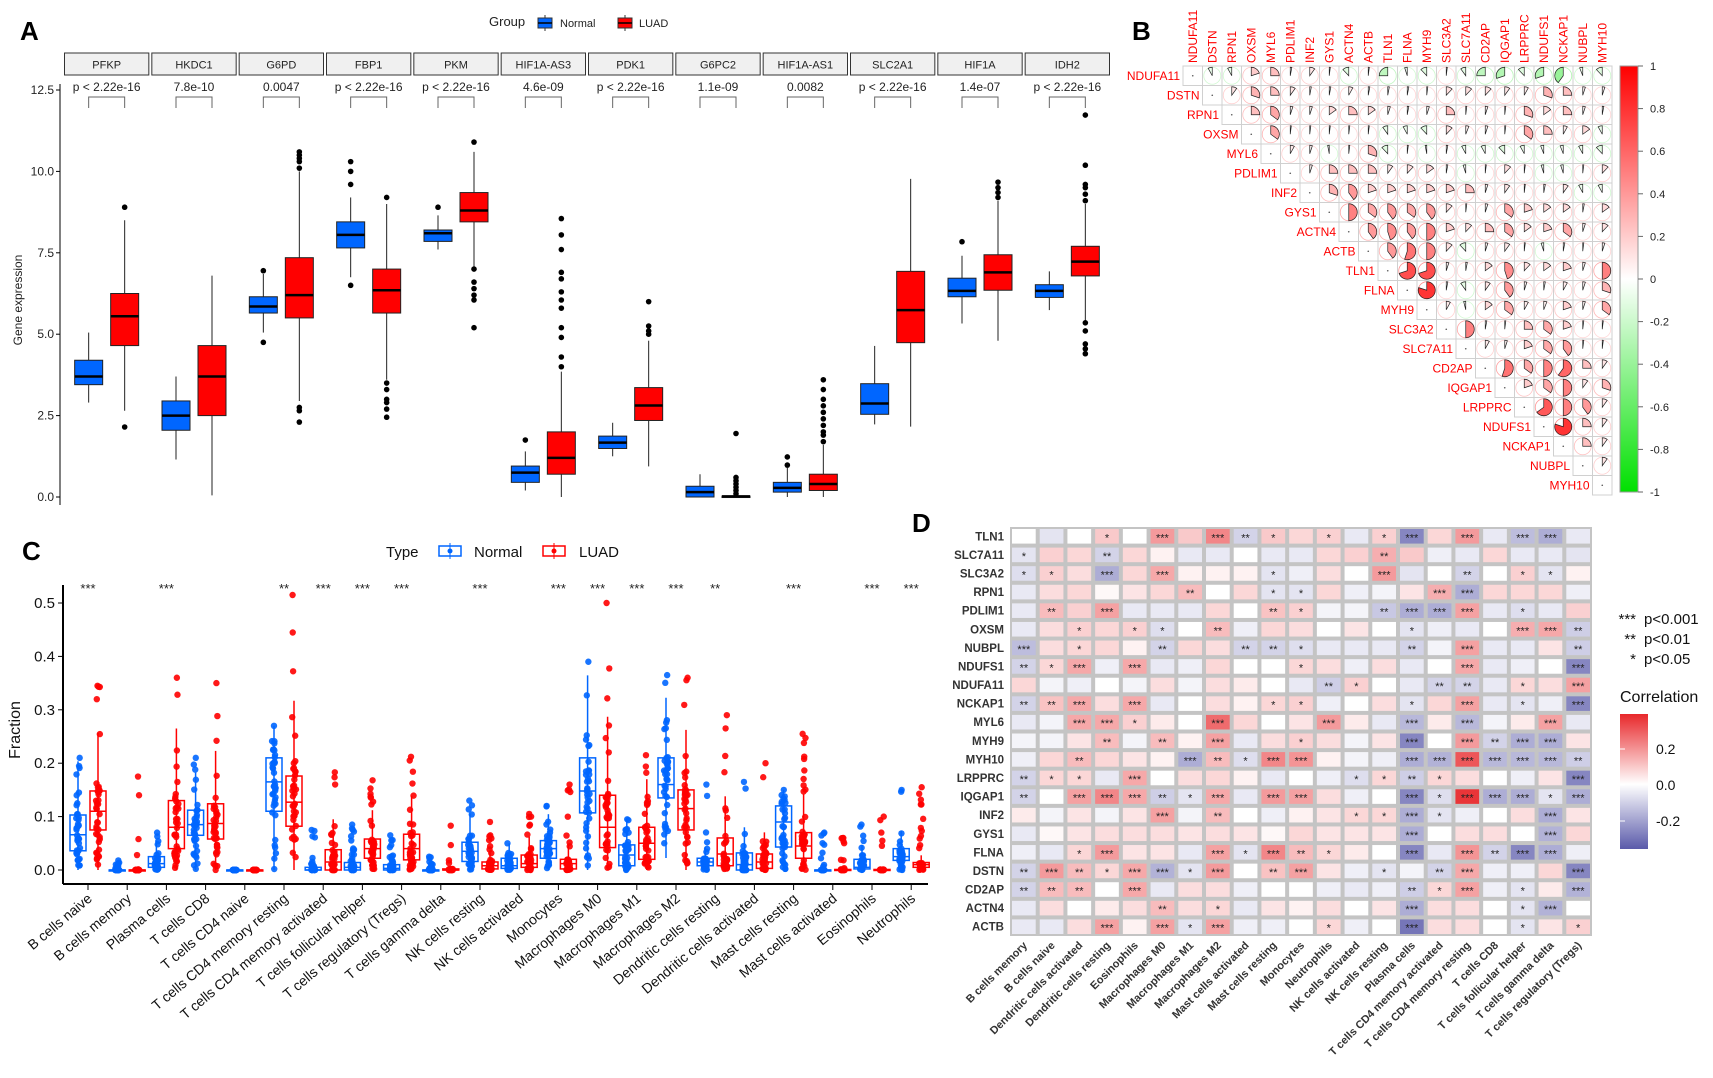 This screenshot has height=1078, width=1713. What do you see at coordinates (1671, 619) in the screenshot?
I see `legend-p-label: p<0.001` at bounding box center [1671, 619].